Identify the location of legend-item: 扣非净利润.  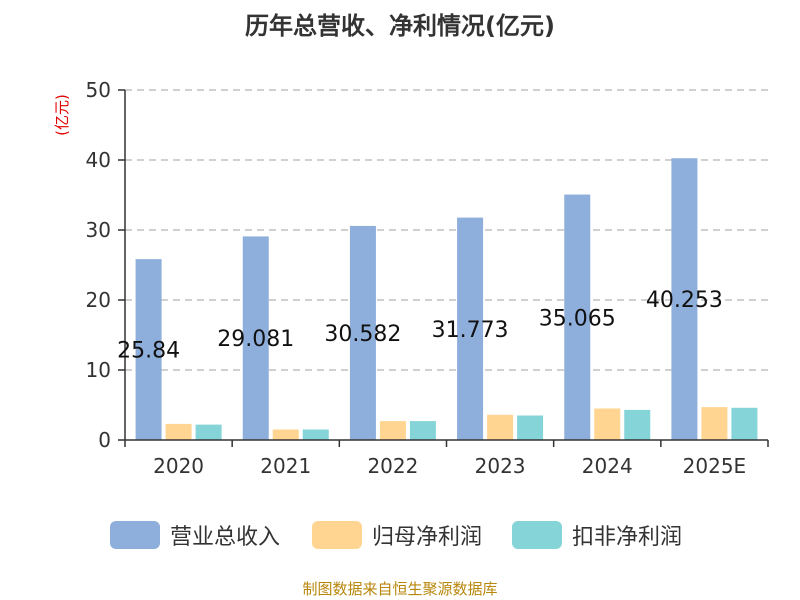
(597, 535).